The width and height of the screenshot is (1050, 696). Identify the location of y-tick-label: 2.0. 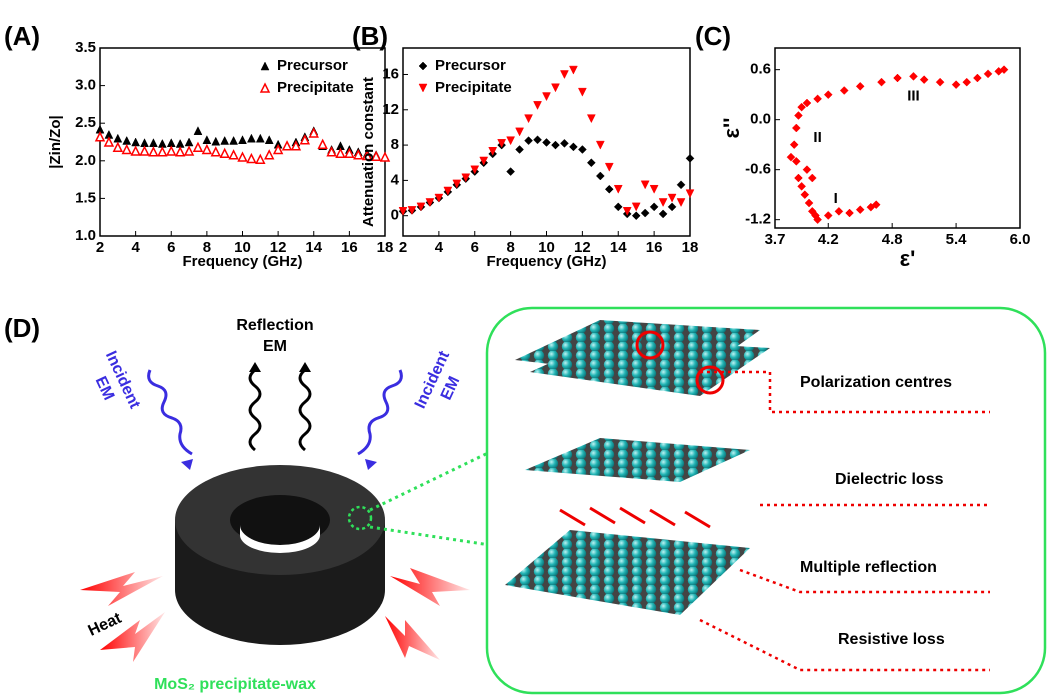
(85, 160).